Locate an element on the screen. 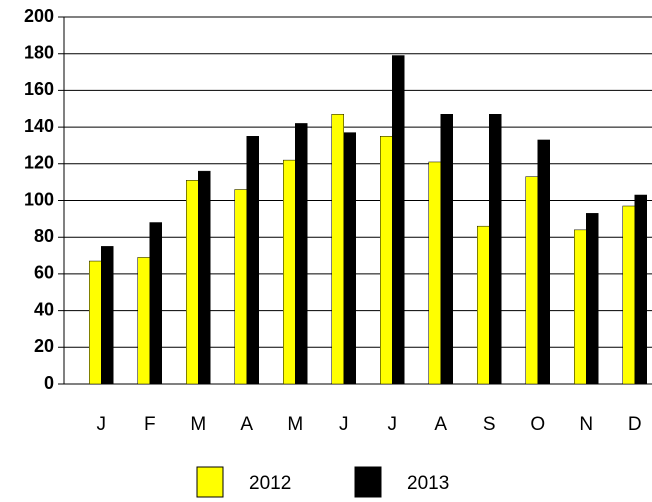 The image size is (652, 502). y-tick-label: 100 is located at coordinates (39, 199).